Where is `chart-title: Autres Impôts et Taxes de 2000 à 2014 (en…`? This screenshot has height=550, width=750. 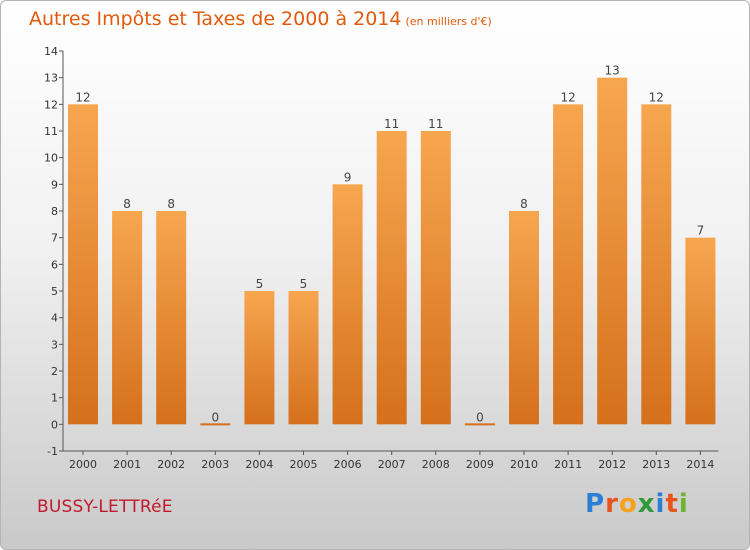 chart-title: Autres Impôts et Taxes de 2000 à 2014 (en… is located at coordinates (260, 19).